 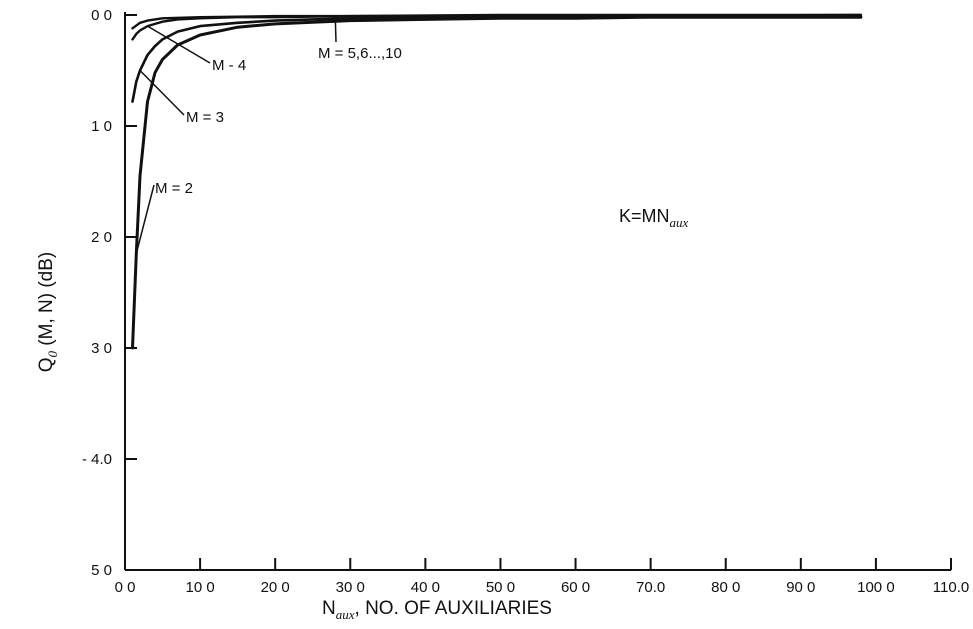 What do you see at coordinates (101, 15) in the screenshot?
I see `y-tick-label: 0 0` at bounding box center [101, 15].